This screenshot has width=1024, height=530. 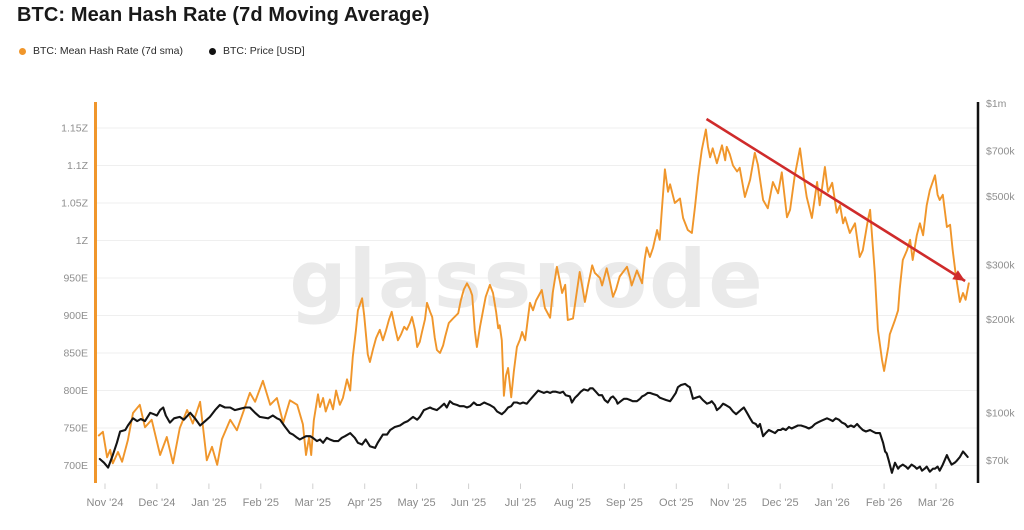 What do you see at coordinates (22, 51) in the screenshot?
I see `hashrate-dot-icon` at bounding box center [22, 51].